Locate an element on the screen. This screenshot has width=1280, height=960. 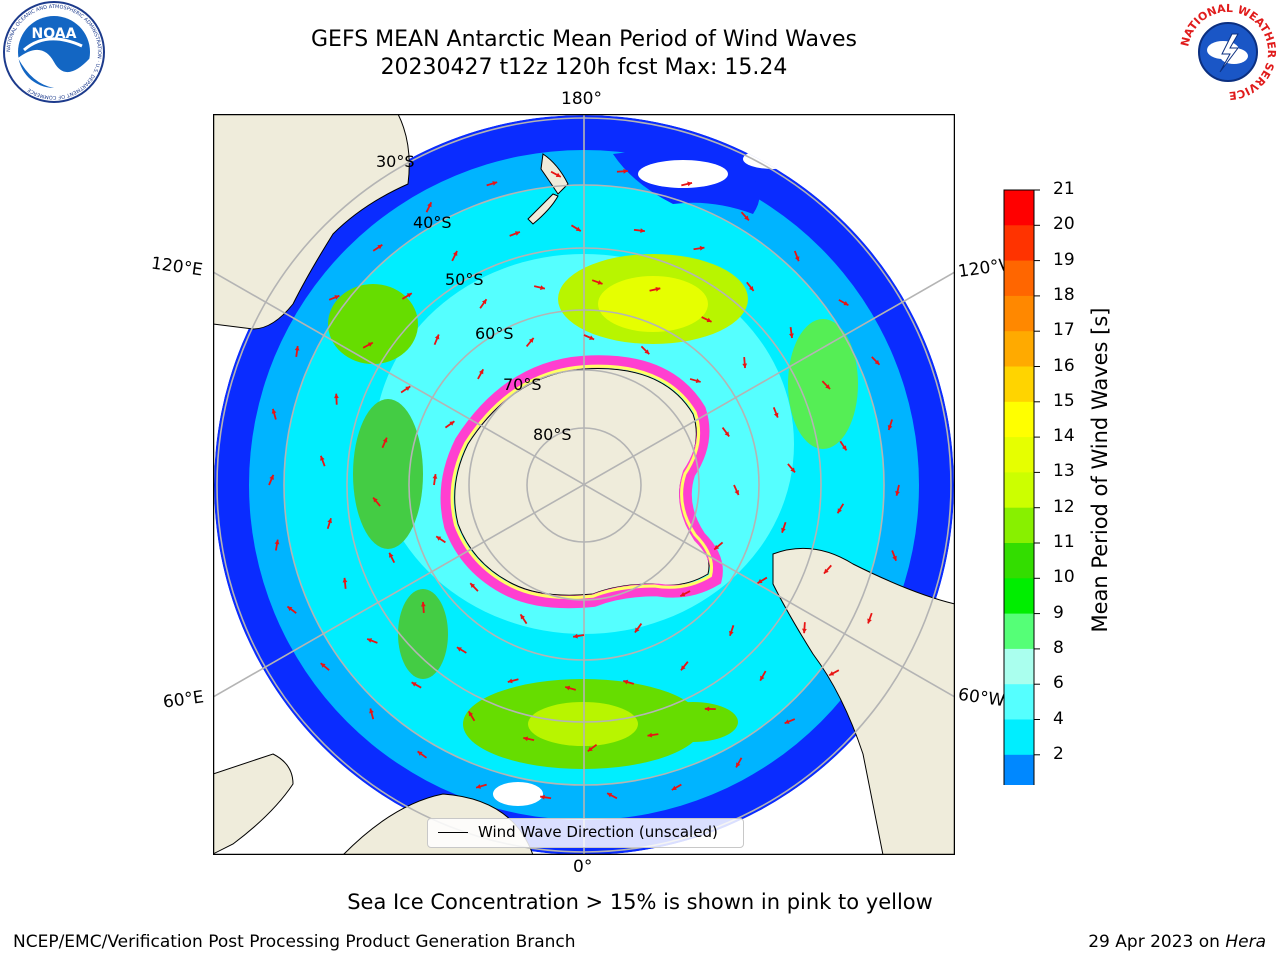
colorbar-tick-label: 14 is located at coordinates (1064, 436).